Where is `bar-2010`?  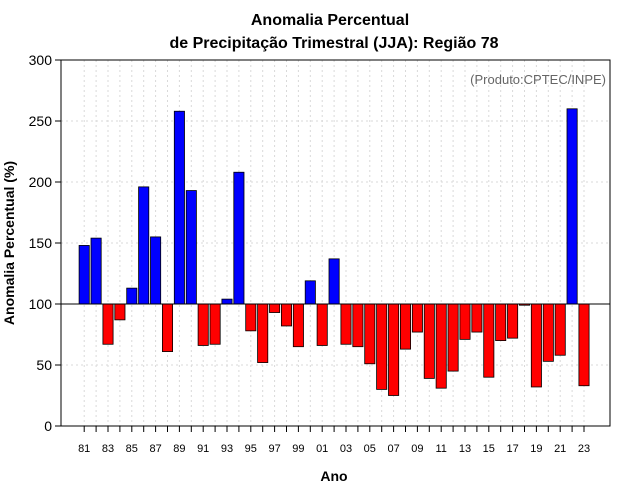
bar-2010 is located at coordinates (429, 341).